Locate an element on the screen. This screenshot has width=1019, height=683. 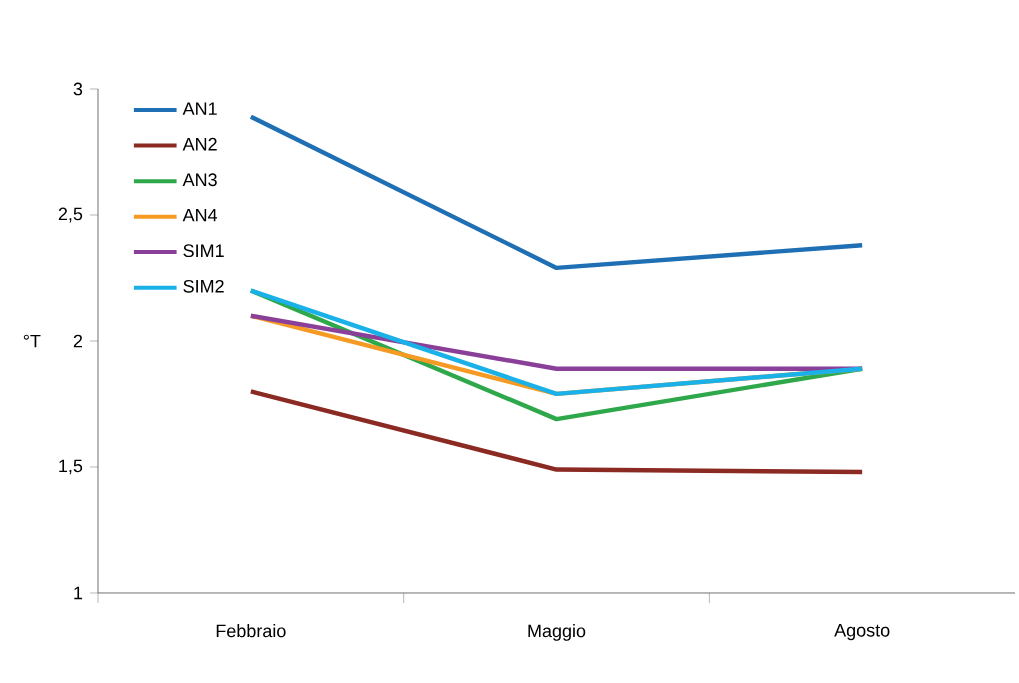
y-tick-label: 2,5 is located at coordinates (70, 215).